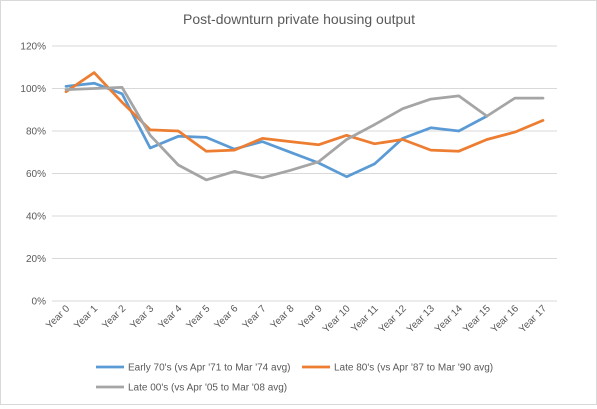 The image size is (597, 409). I want to click on x-tick-label: Year 12, so click(393, 319).